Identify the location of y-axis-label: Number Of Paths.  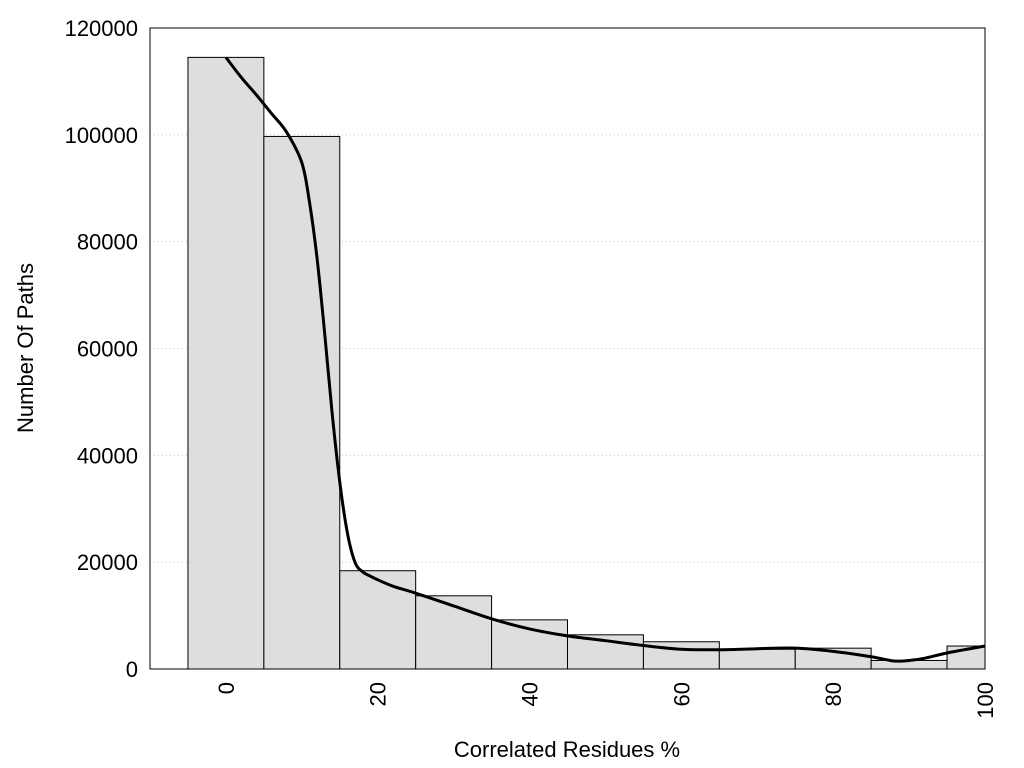
(25, 348).